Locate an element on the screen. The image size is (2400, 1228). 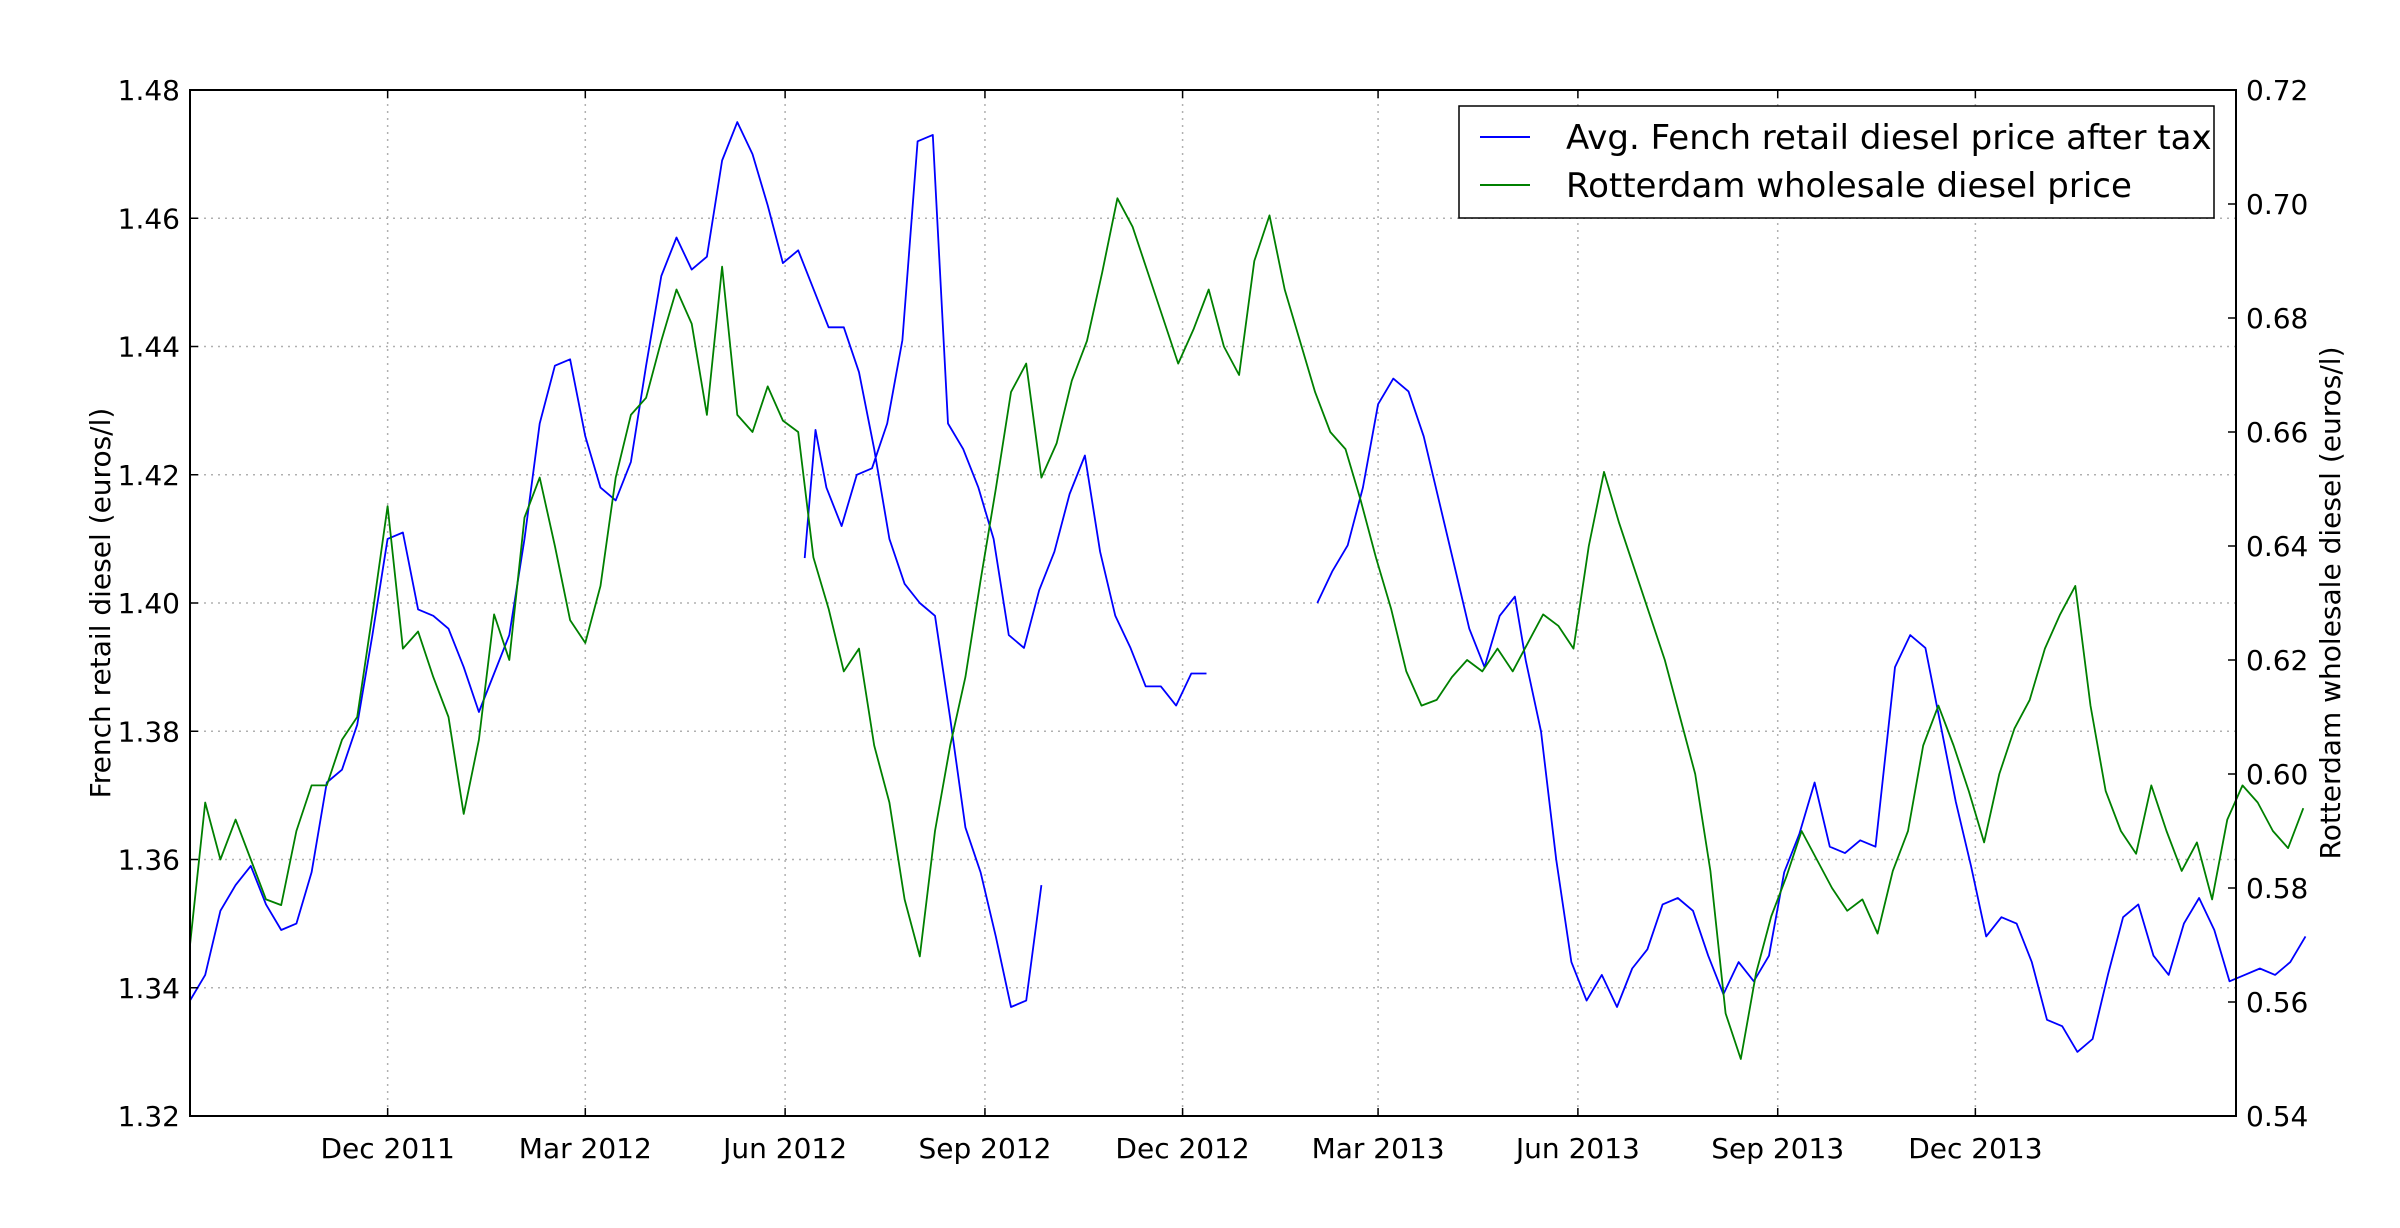
y-right-tick-label-2: 0.58 is located at coordinates (2277, 888).